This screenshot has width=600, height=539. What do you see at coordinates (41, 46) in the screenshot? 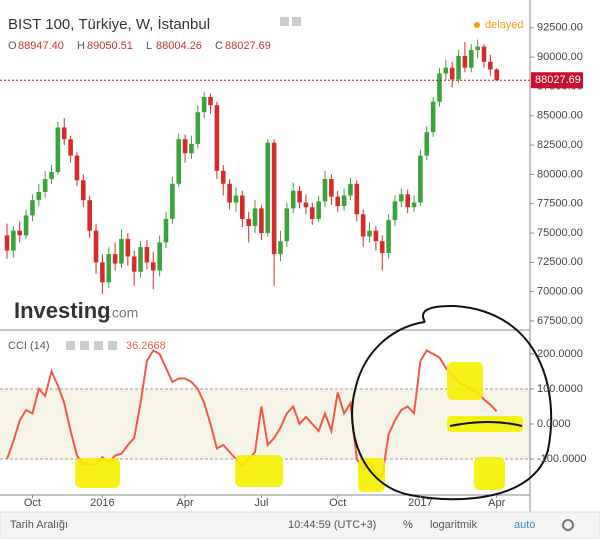
I see `readout-value: 88947.40` at bounding box center [41, 46].